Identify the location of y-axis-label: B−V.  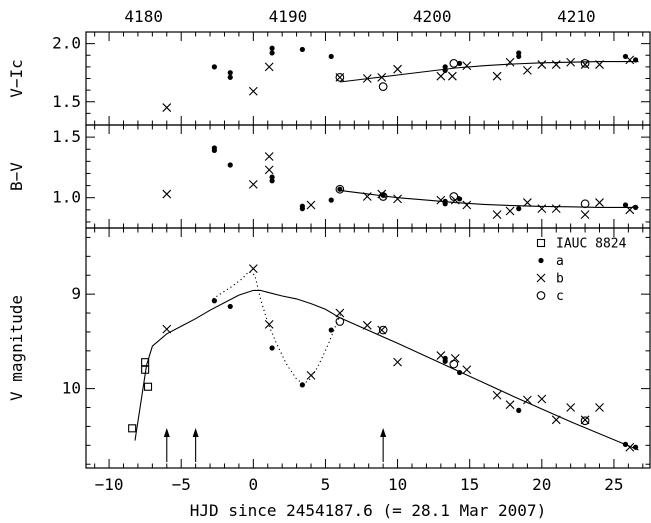
(16, 176).